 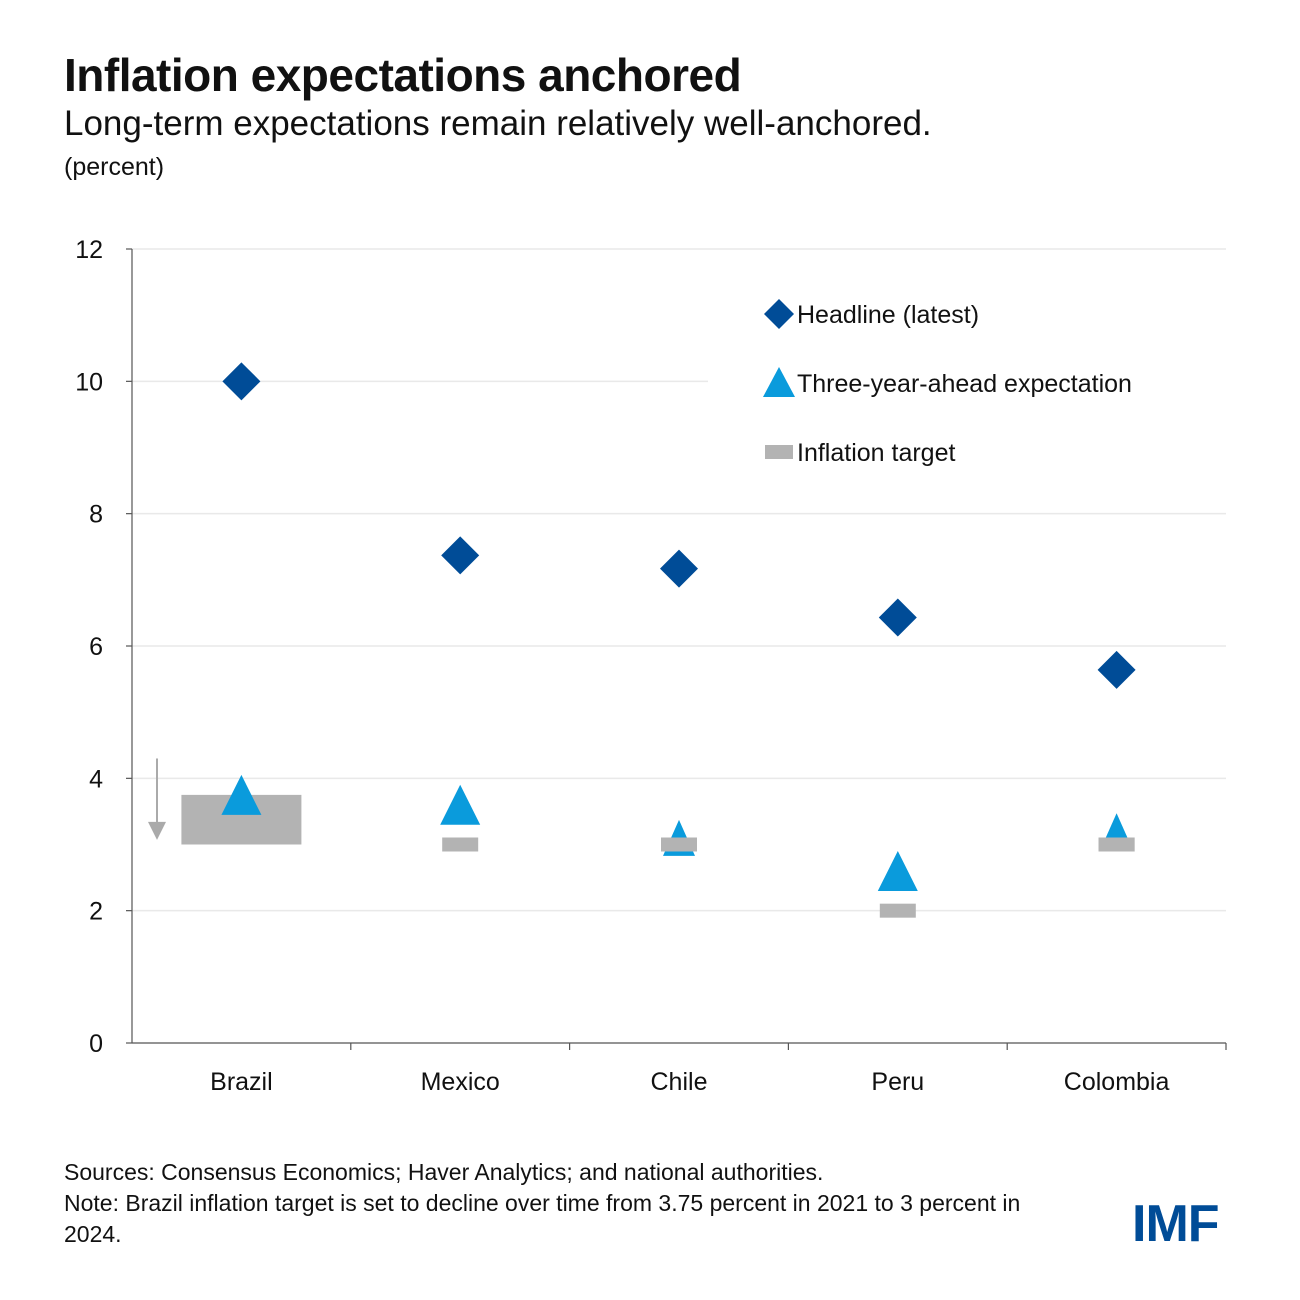 What do you see at coordinates (96, 1044) in the screenshot?
I see `y-tick-label: 0` at bounding box center [96, 1044].